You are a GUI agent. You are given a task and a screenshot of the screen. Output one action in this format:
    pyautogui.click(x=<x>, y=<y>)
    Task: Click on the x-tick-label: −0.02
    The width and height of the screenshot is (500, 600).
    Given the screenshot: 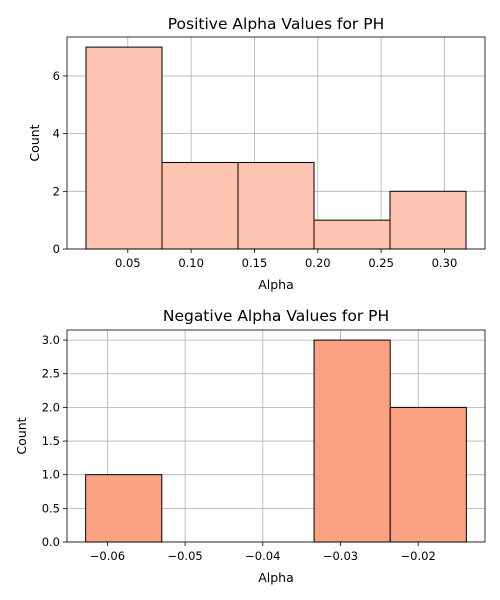 What is the action you would take?
    pyautogui.click(x=418, y=556)
    